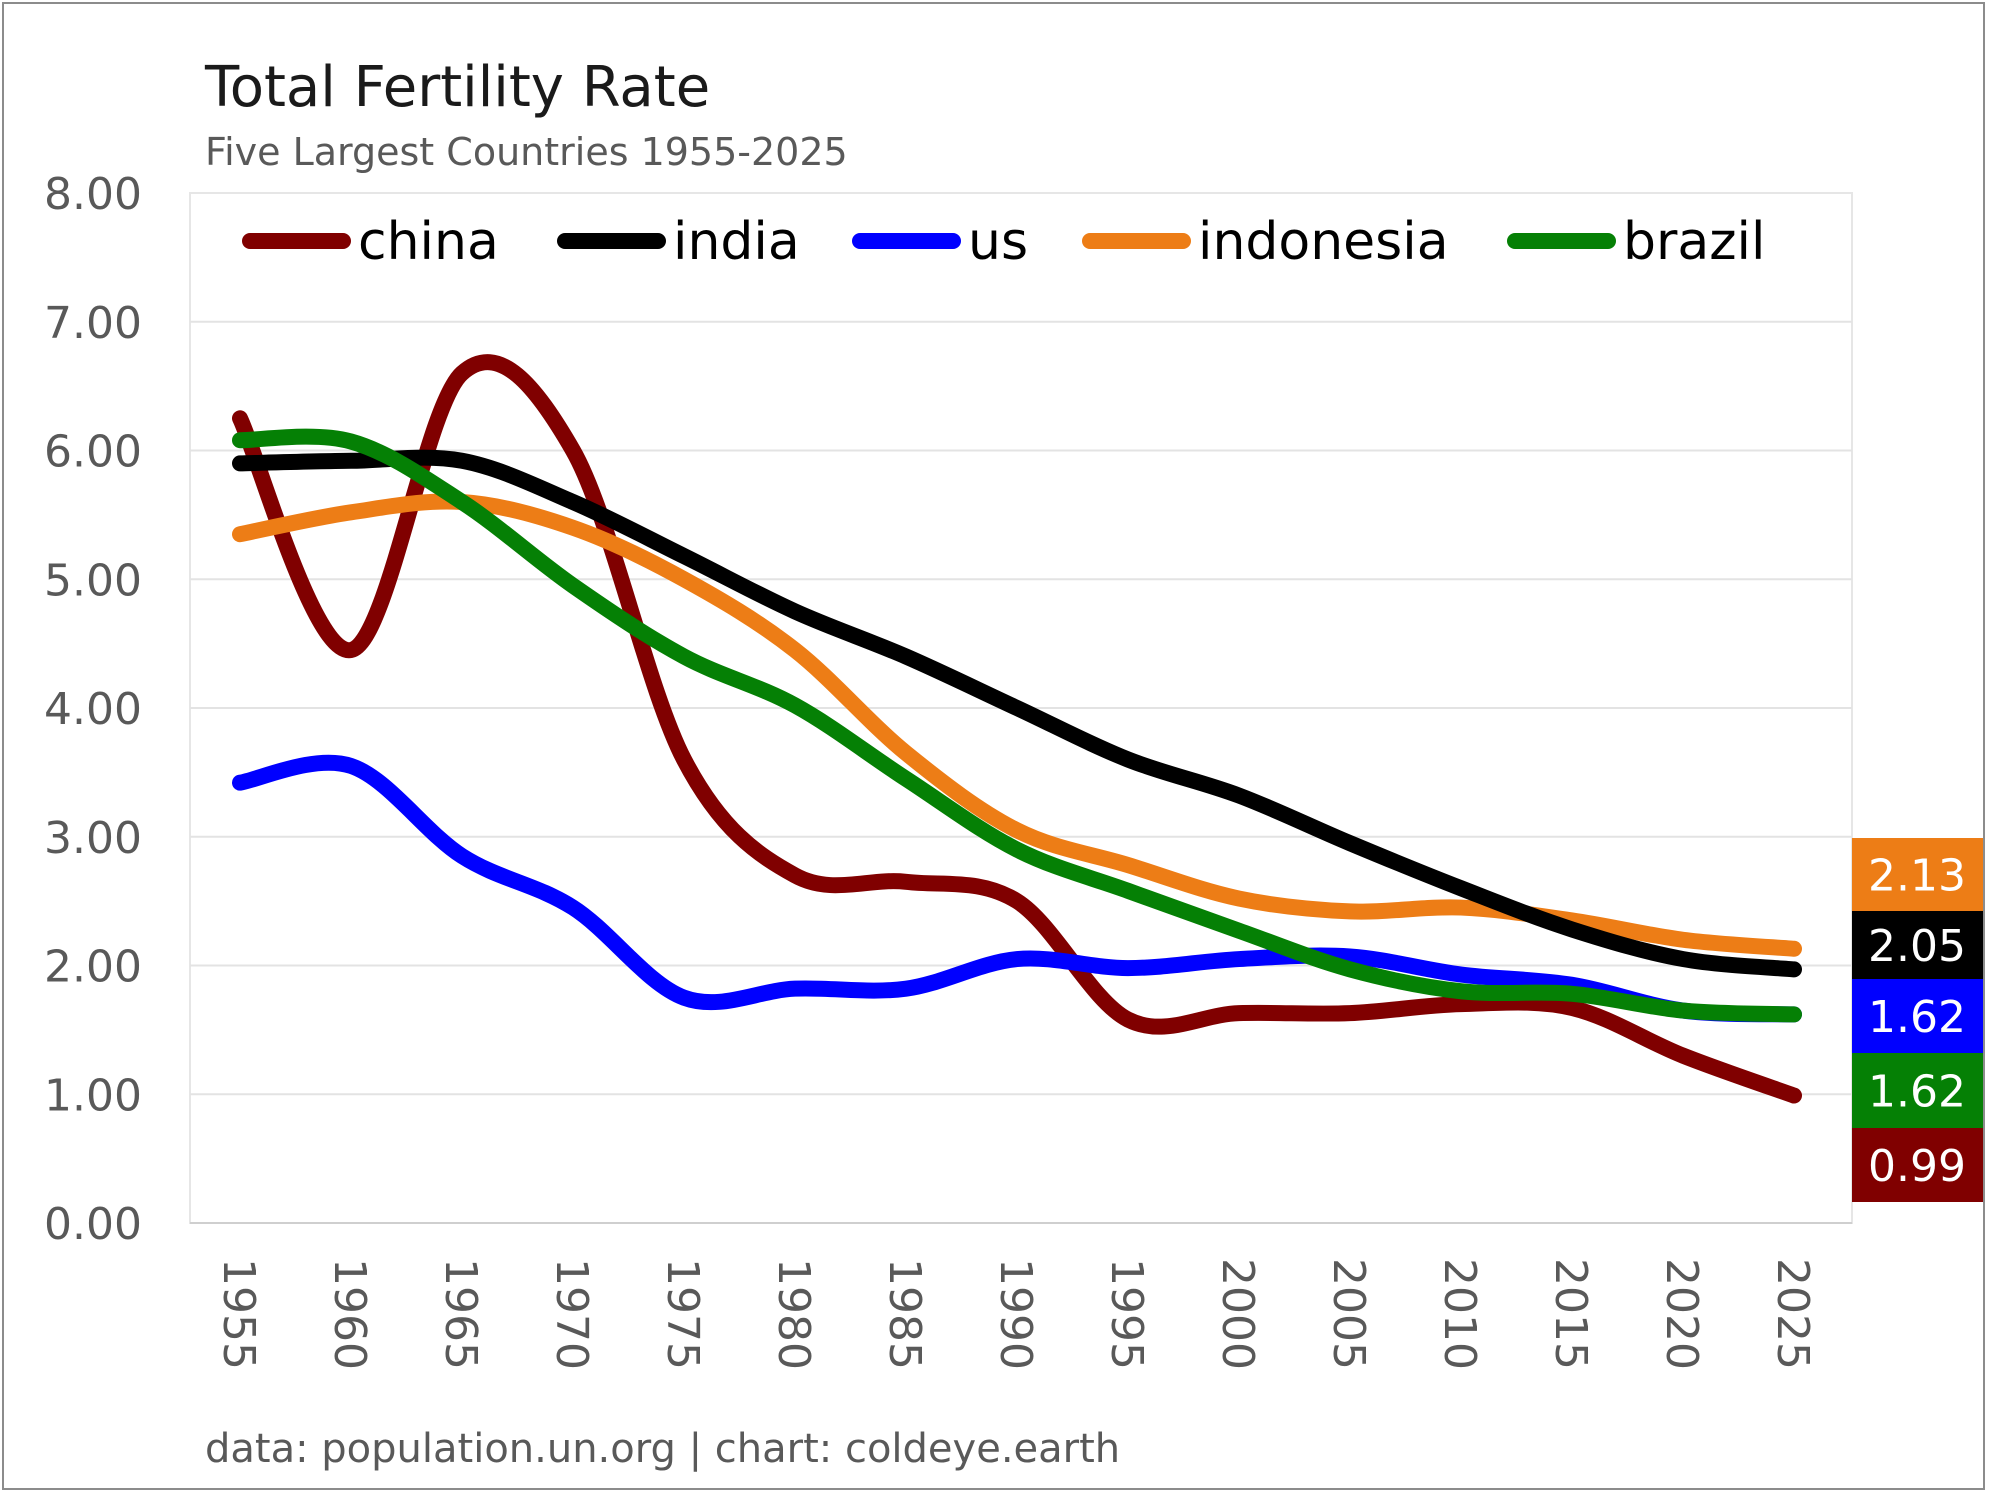 This screenshot has height=1494, width=1989. What do you see at coordinates (1681, 1314) in the screenshot?
I see `x-tick-label: 2020` at bounding box center [1681, 1314].